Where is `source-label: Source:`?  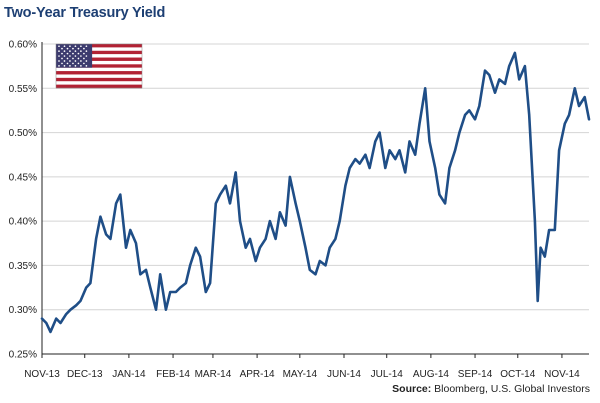
source-label: Source: is located at coordinates (412, 389).